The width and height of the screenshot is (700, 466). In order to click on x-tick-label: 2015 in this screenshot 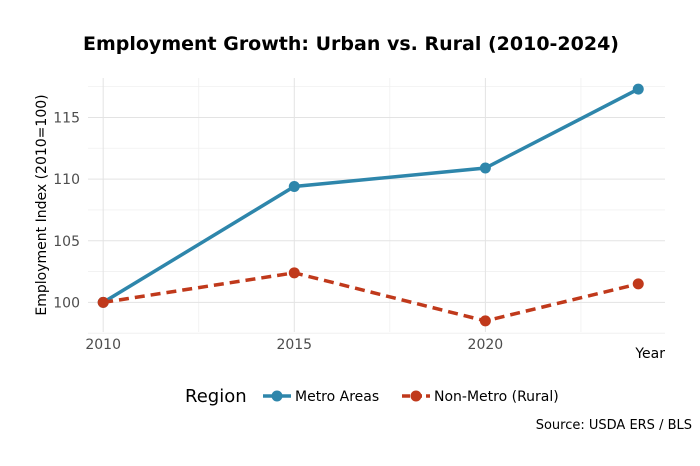, I will do `click(294, 345)`.